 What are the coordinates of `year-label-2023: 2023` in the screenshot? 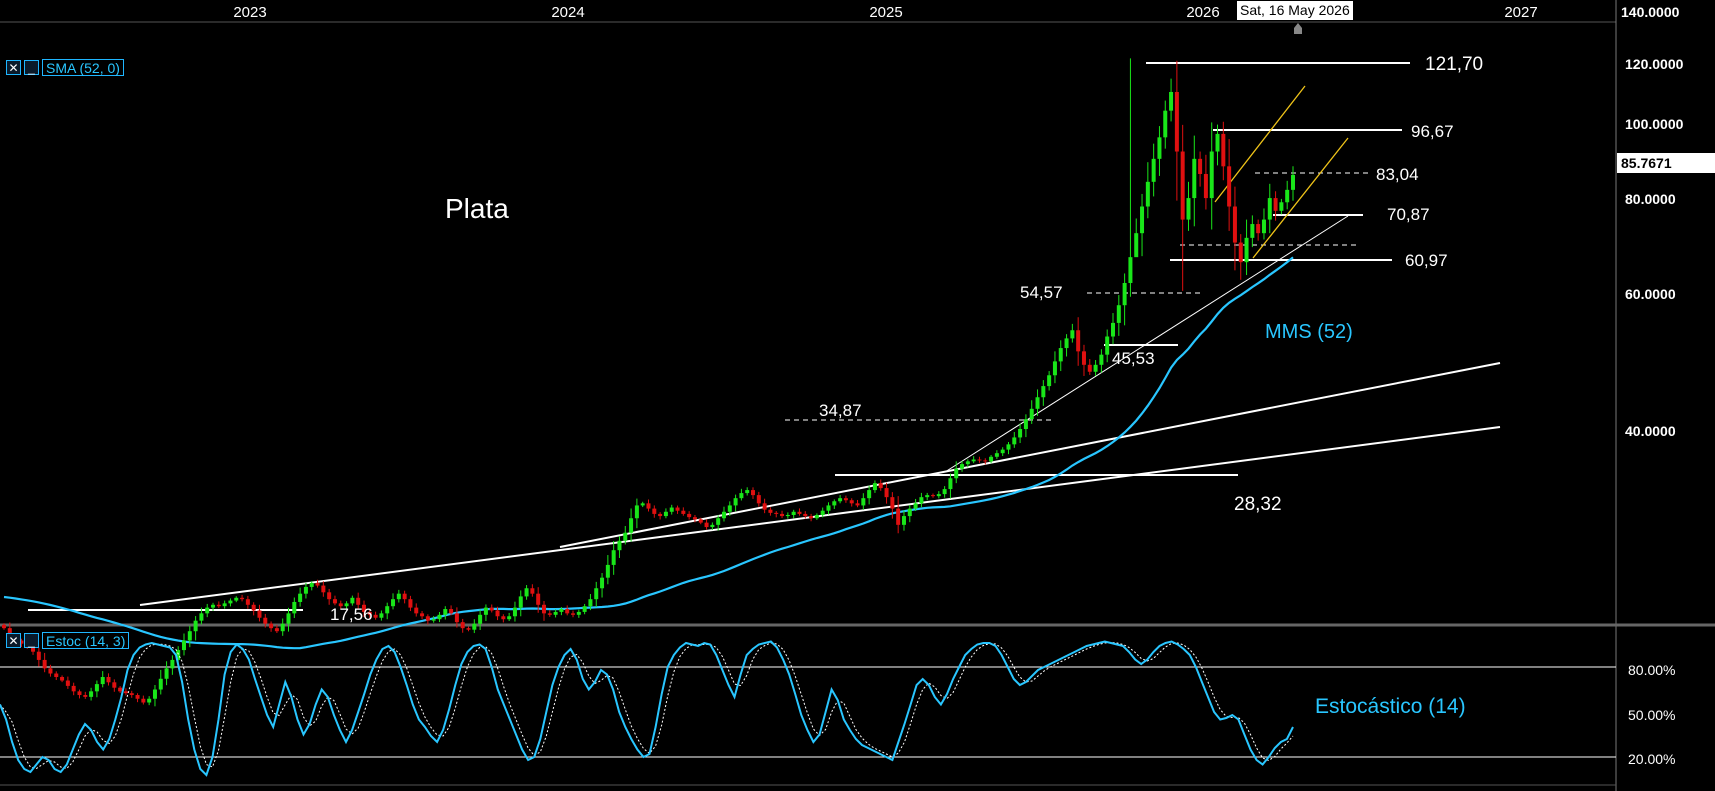 It's located at (249, 12).